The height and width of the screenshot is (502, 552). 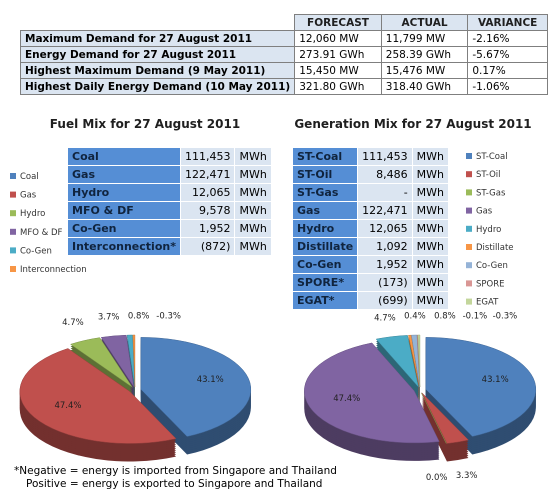 What do you see at coordinates (139, 316) in the screenshot?
I see `data-label: 0.8%` at bounding box center [139, 316].